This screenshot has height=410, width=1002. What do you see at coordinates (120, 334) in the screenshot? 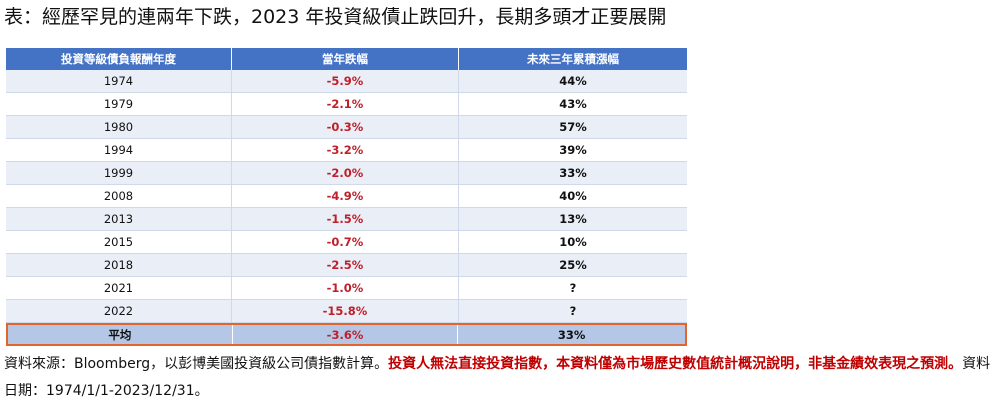
I see `average-label: 平均` at bounding box center [120, 334].